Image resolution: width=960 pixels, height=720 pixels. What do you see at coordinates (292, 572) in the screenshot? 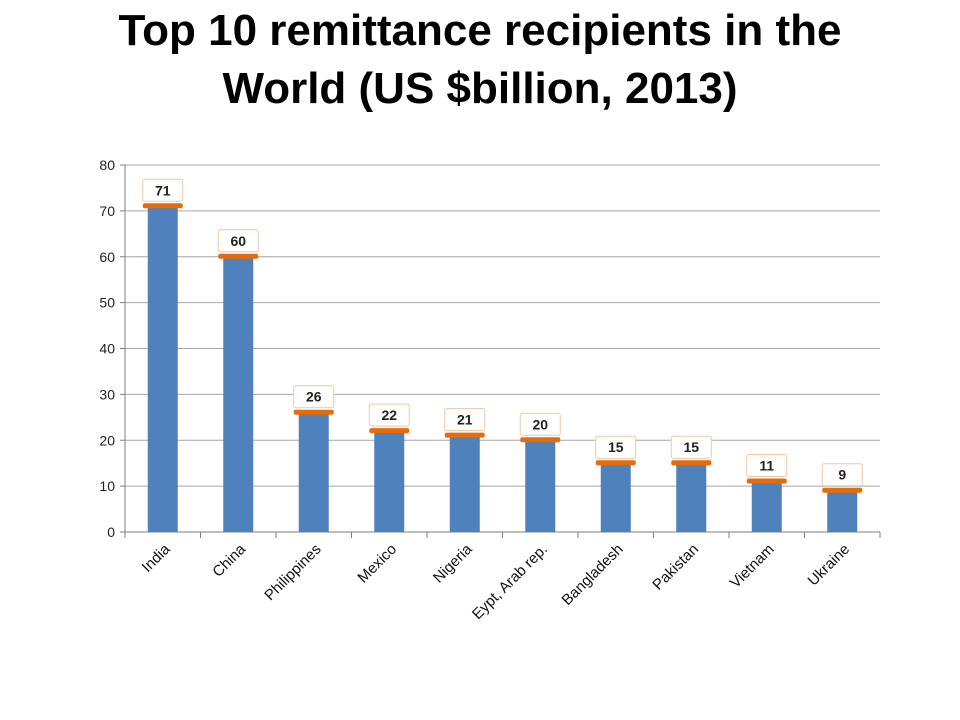
I see `category-label: Philippines` at bounding box center [292, 572].